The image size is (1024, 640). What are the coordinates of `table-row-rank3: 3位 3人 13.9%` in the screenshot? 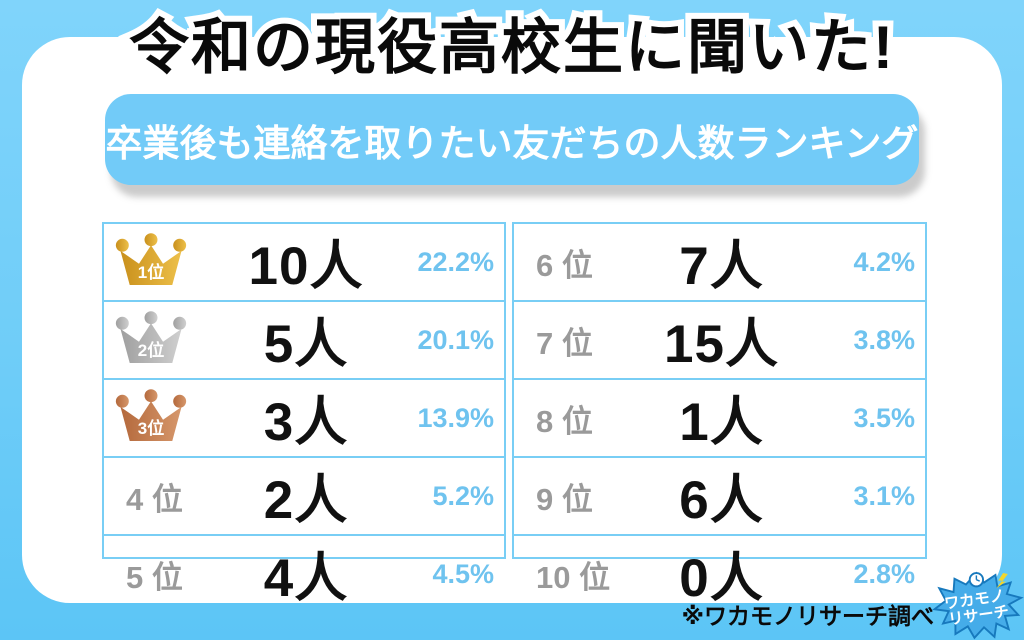 It's located at (304, 417).